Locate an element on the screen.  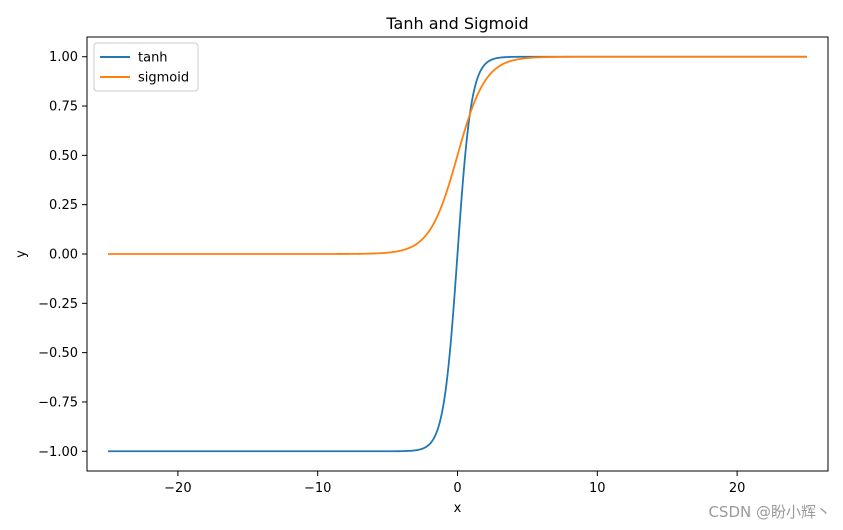
y-axis-ticks: −1.00 −0.75 −0.50 −0.25 0.00 0.25 0.50 0.75 1.00 is located at coordinates (62, 255).